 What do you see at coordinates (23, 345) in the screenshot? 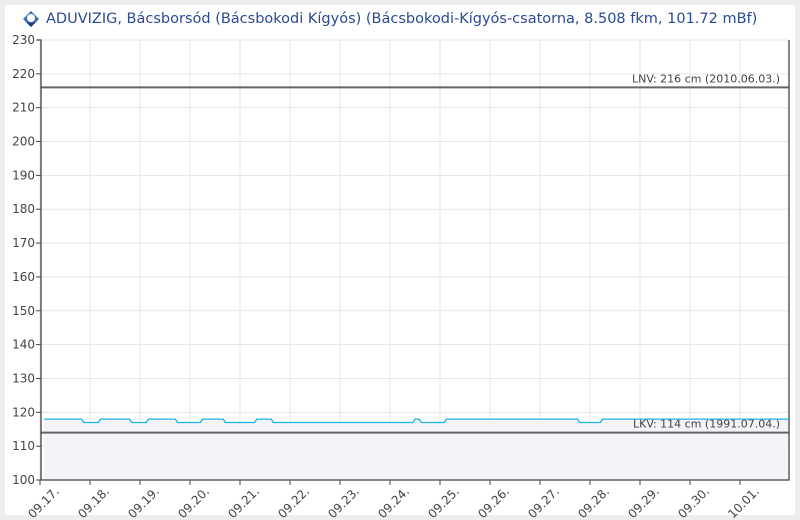
I see `y-tick-label: 140` at bounding box center [23, 345].